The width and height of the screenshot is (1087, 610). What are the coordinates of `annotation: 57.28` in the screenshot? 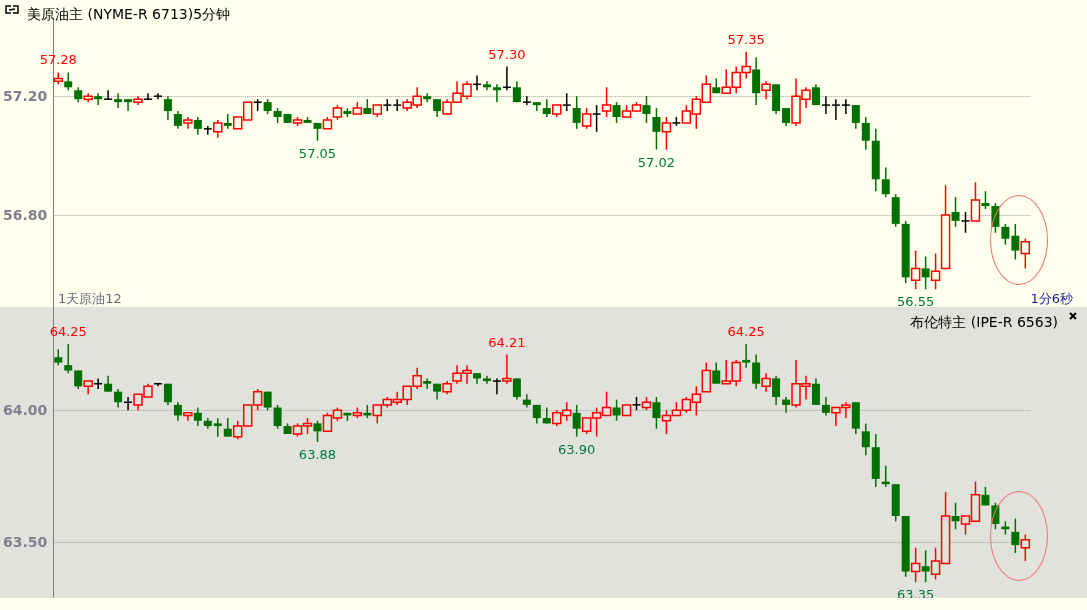 It's located at (58, 60).